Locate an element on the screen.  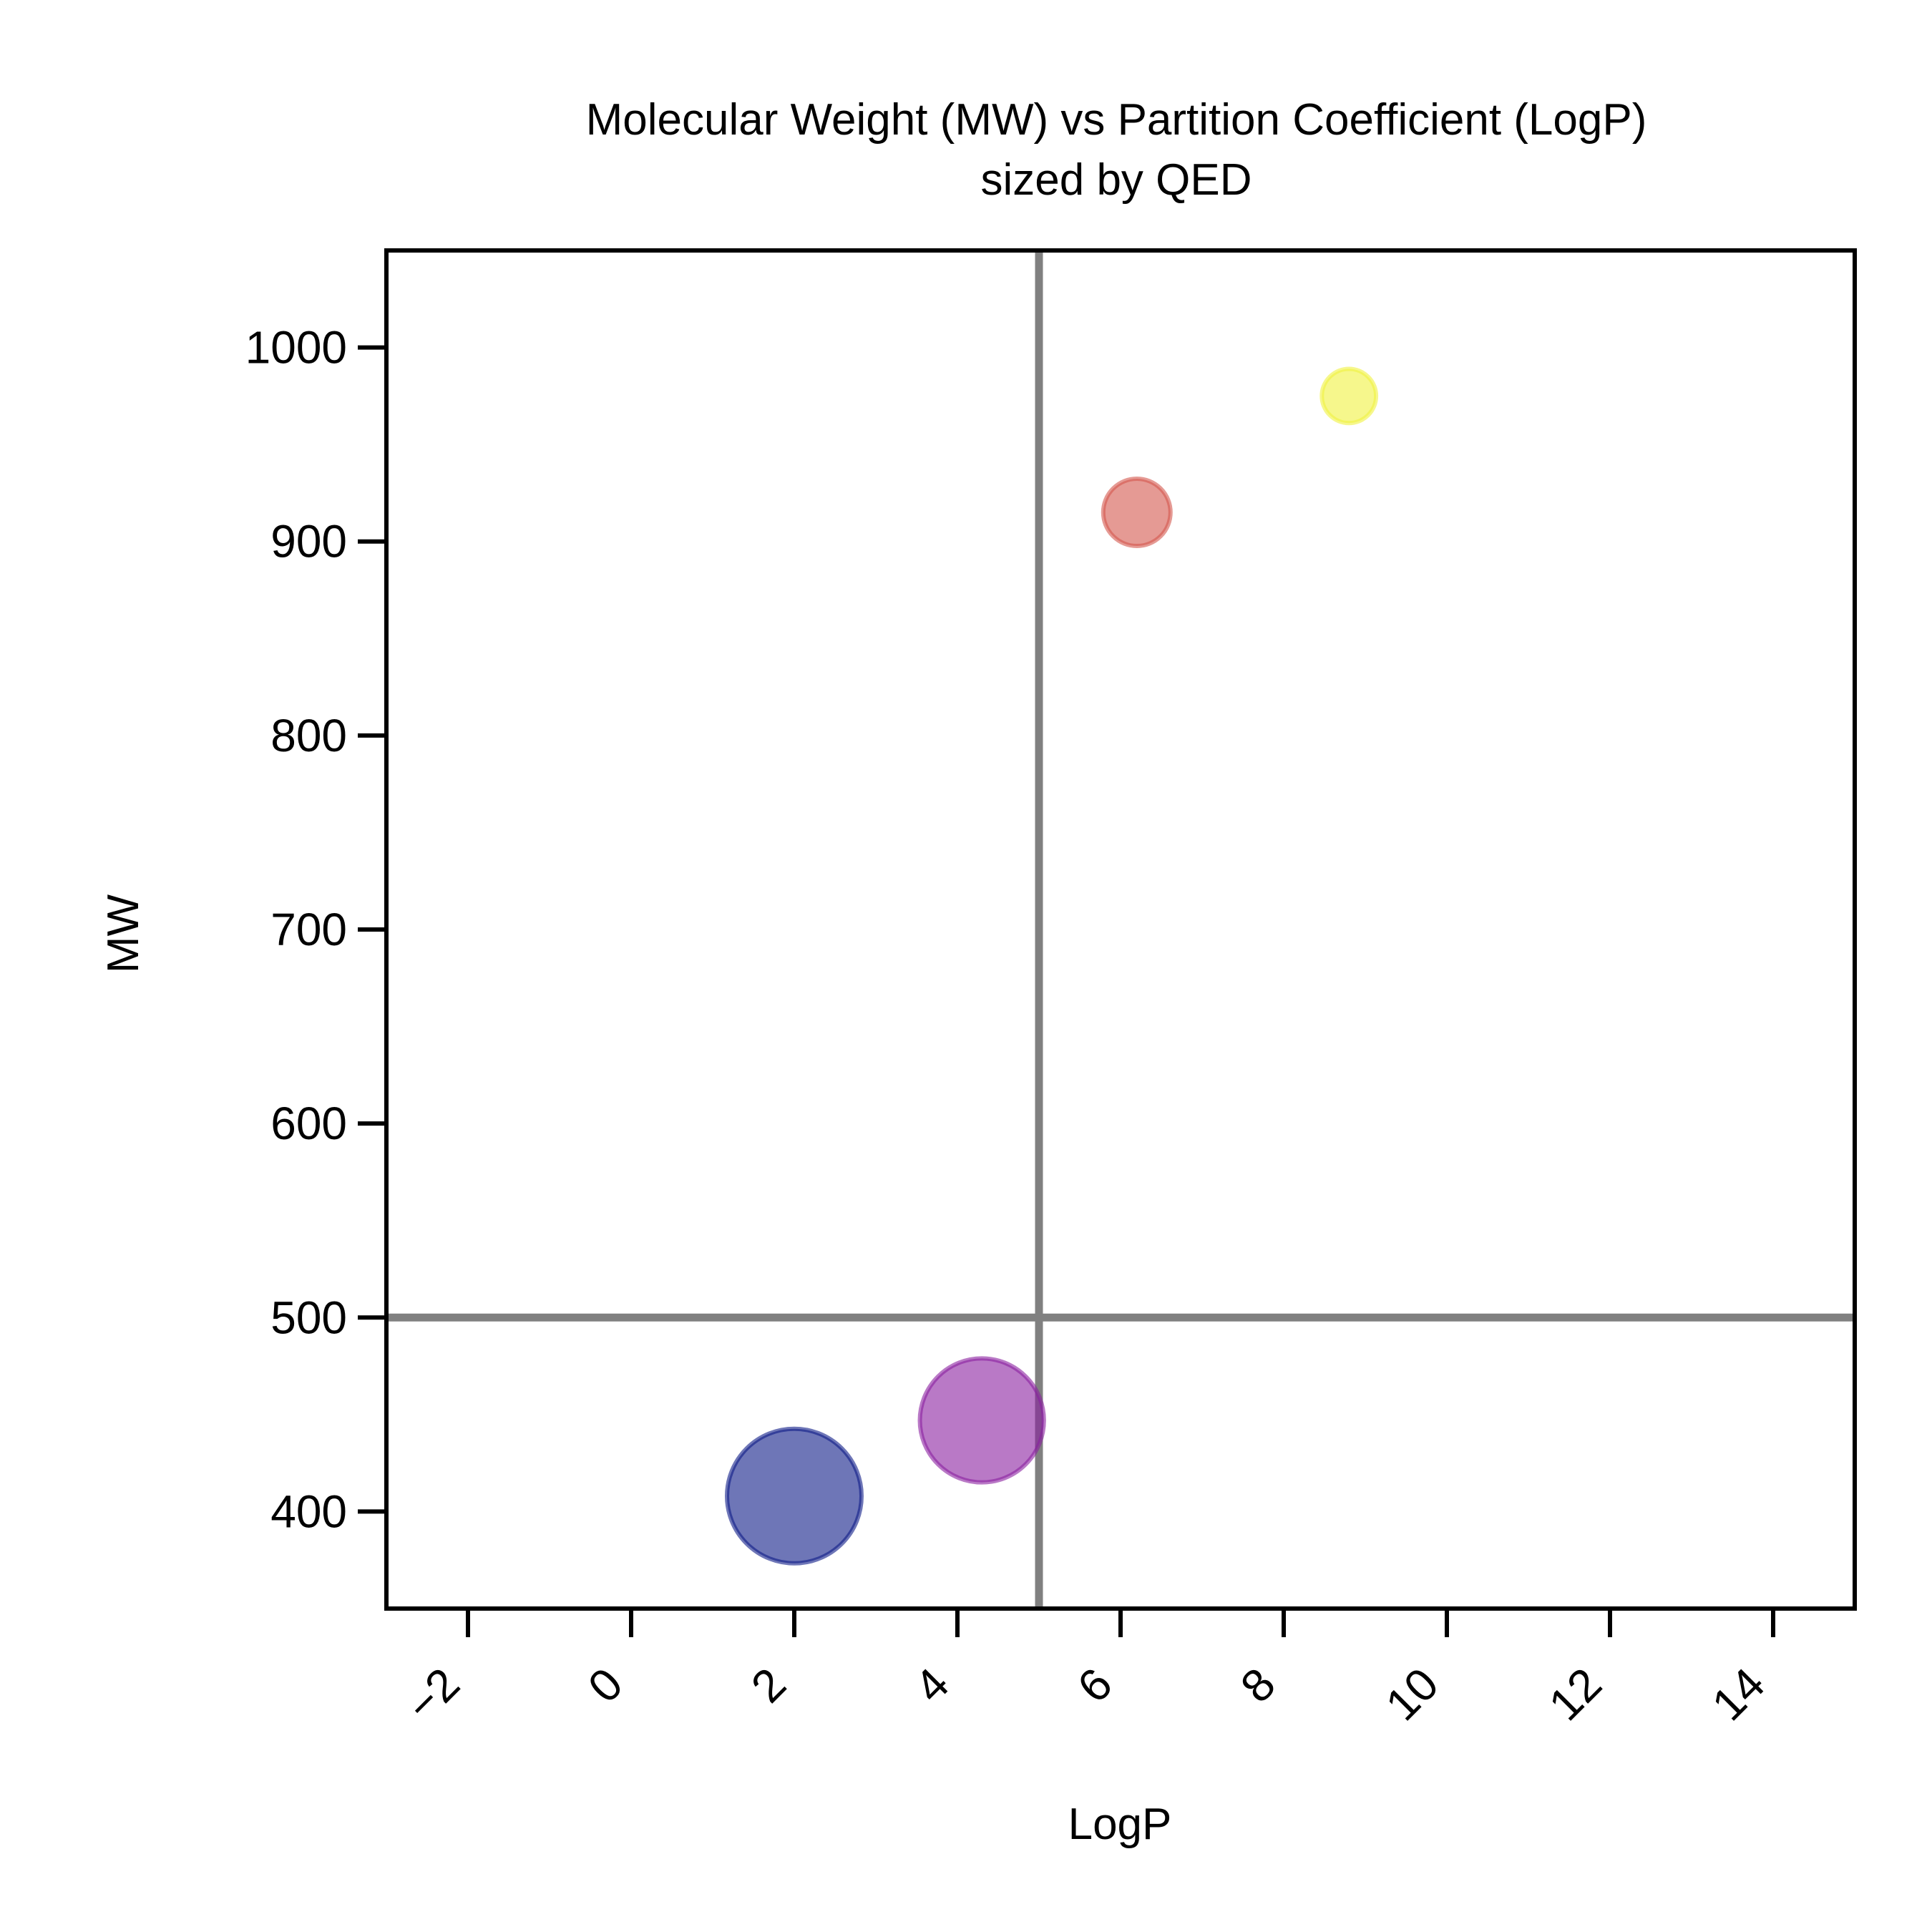
y-tick-label: 900 is located at coordinates (308, 541).